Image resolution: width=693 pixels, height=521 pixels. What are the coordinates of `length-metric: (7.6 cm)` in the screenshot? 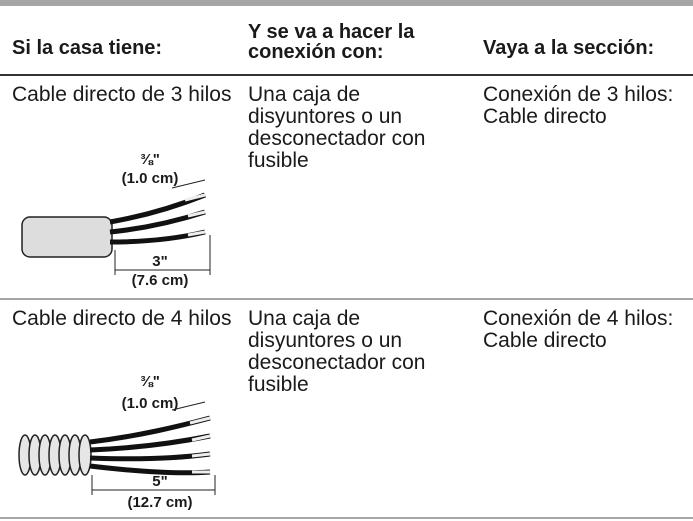 It's located at (160, 280).